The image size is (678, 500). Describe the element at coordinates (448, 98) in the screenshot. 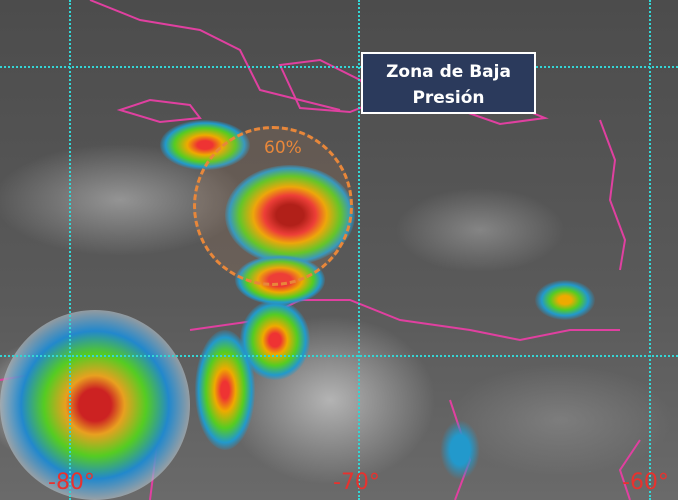

I see `label-line-2: Presión` at that location.